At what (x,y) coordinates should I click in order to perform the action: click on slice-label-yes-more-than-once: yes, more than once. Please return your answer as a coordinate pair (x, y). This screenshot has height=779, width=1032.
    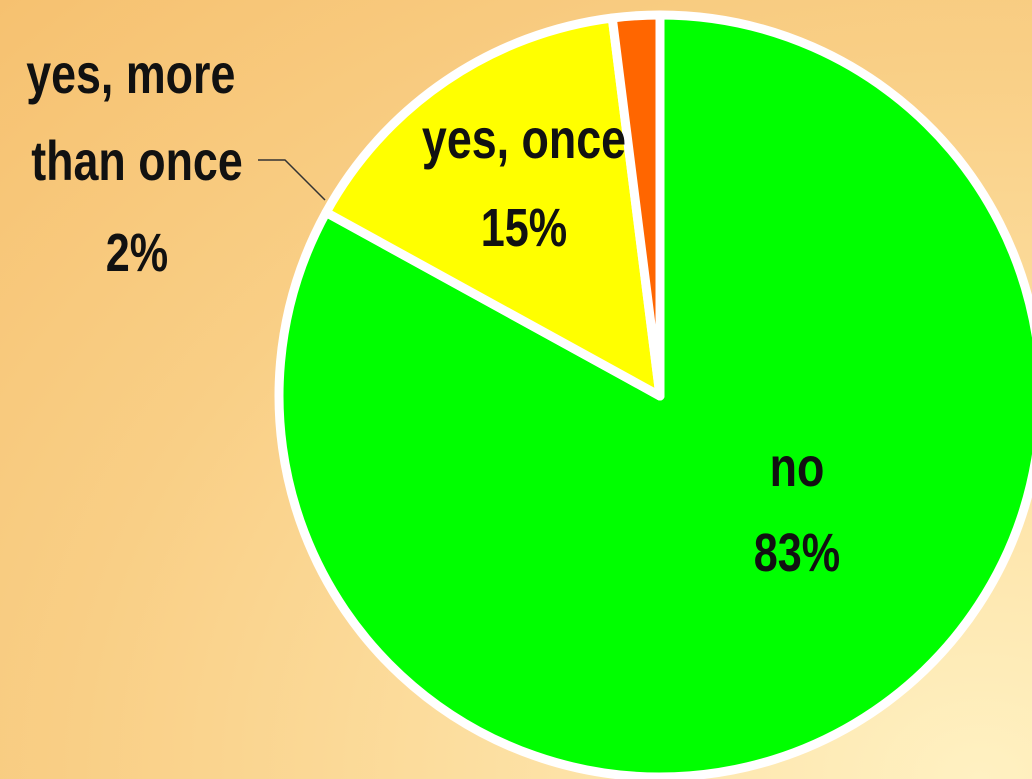
    Looking at the image, I should click on (137, 117).